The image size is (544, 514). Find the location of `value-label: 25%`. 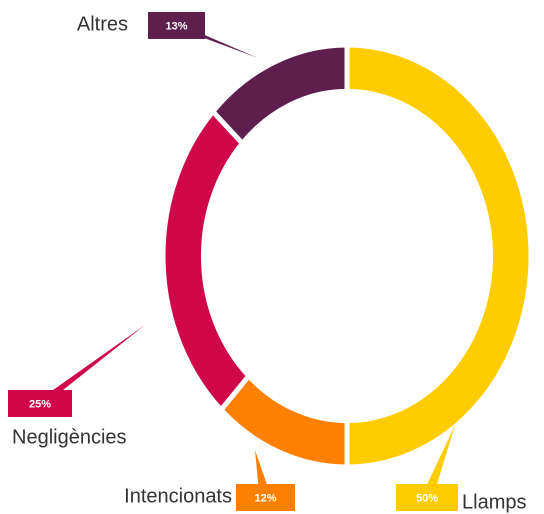

value-label: 25% is located at coordinates (40, 404).